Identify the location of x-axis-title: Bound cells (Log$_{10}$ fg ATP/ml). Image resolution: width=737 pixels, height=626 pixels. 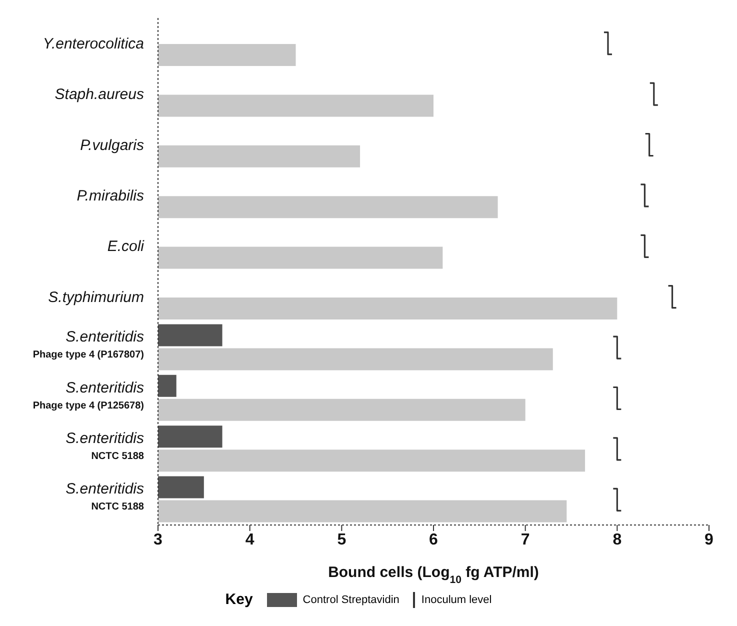
(433, 575).